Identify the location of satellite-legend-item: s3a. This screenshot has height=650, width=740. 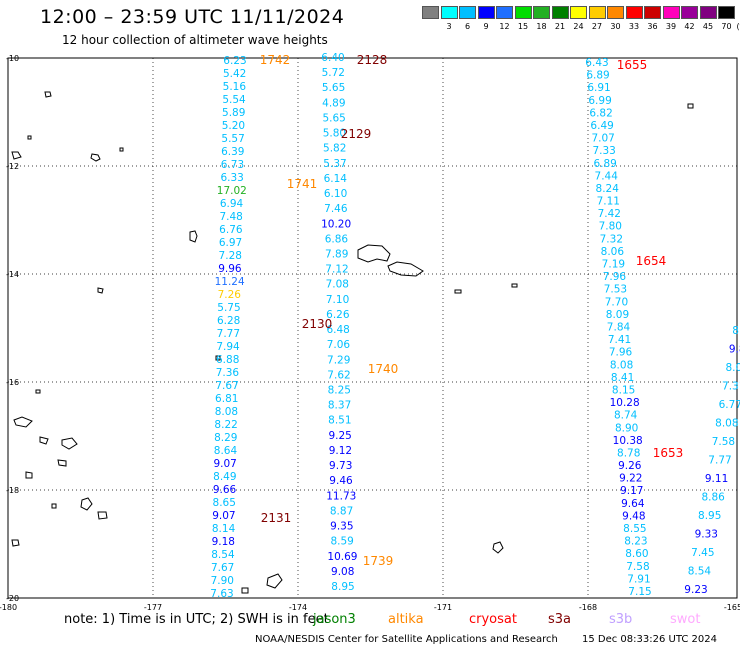
(560, 619).